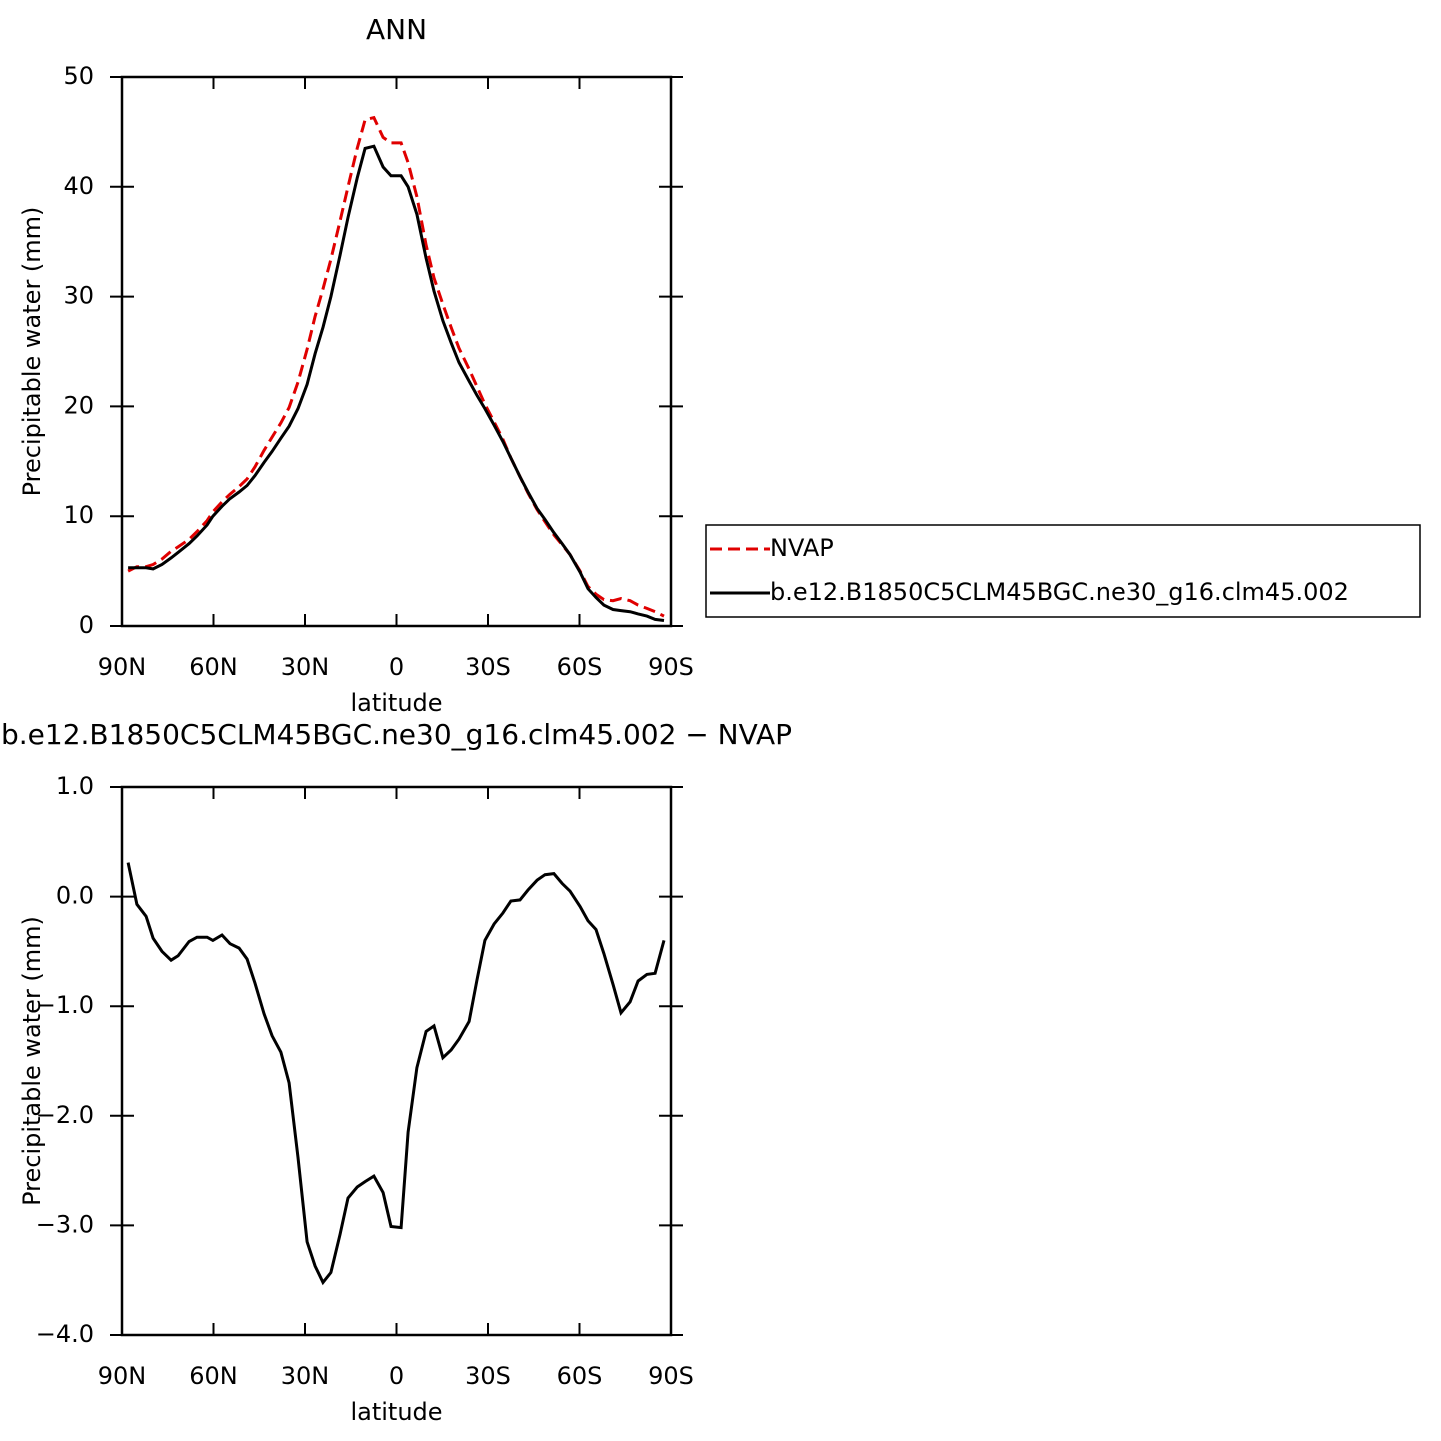 This screenshot has height=1441, width=1441. I want to click on legend-label: b.e12.B1850C5CLM45BGC.ne30_g16.clm45.002, so click(1059, 592).